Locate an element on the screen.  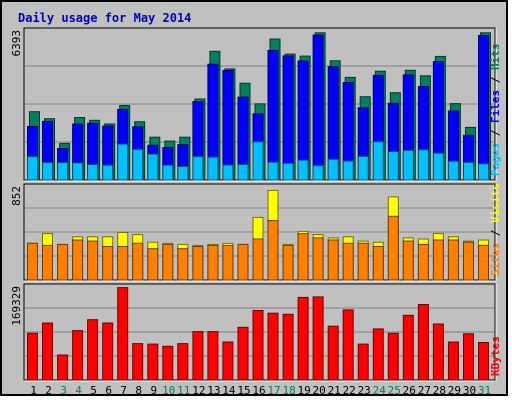
y-max-label-visits_sites: 852 is located at coordinates (16, 196).